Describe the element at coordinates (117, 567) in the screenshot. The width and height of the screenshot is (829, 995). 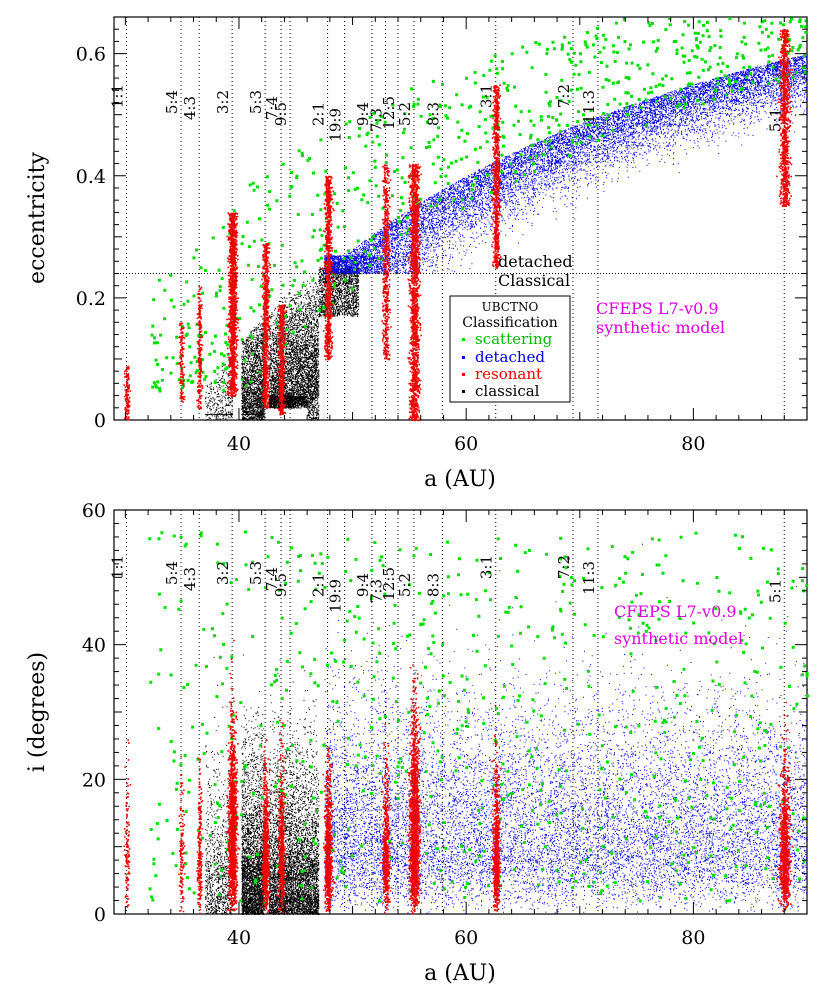
I see `bot-resonance-label: 1:1` at that location.